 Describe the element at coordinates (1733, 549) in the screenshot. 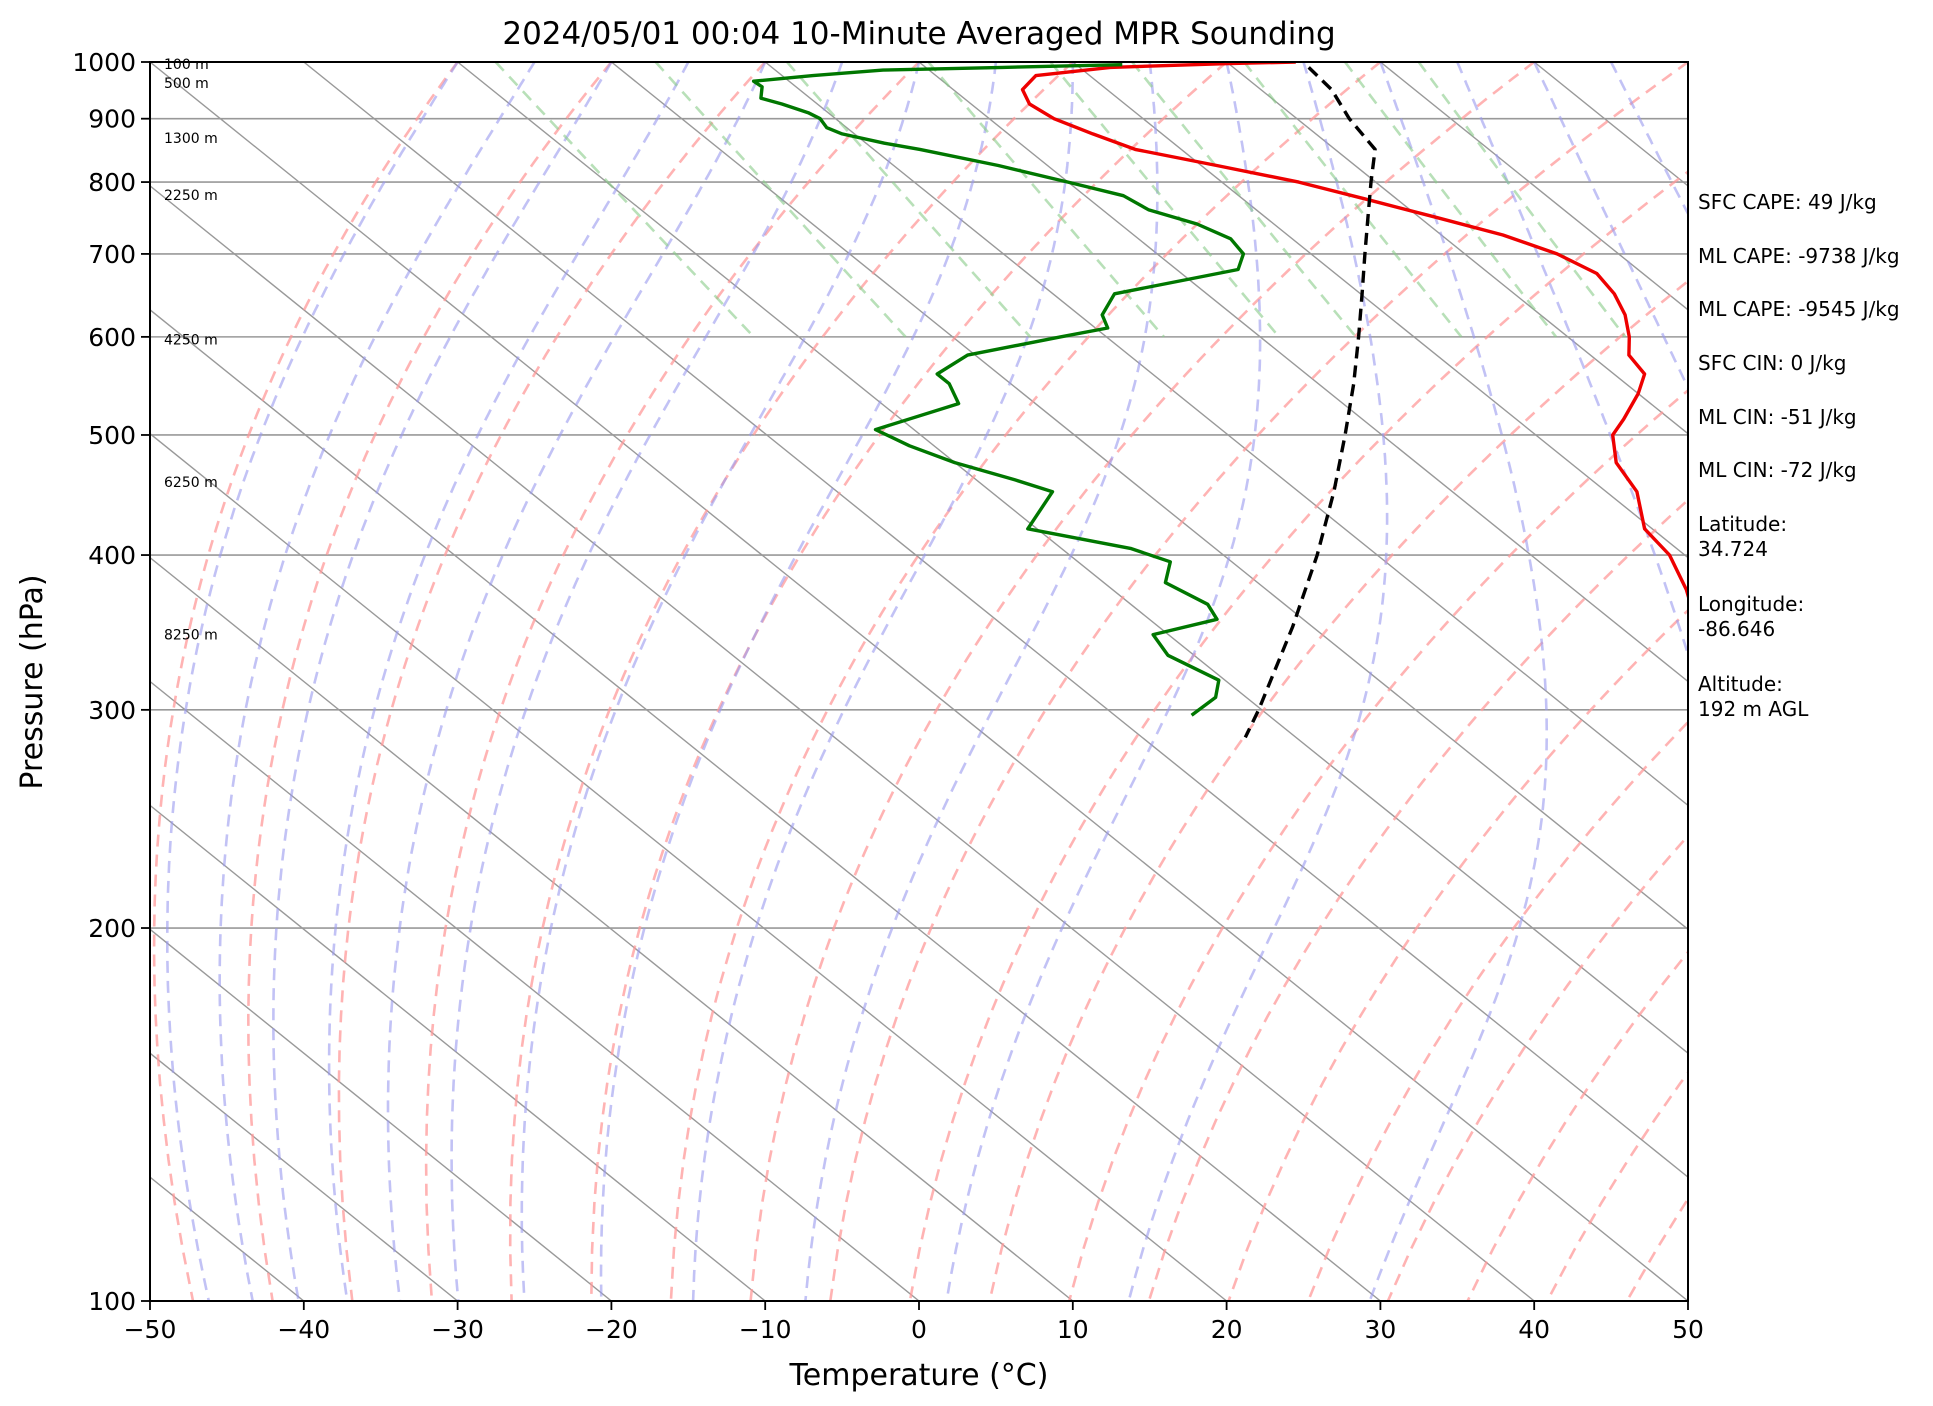

I see `info-panel-line: 34.724` at that location.